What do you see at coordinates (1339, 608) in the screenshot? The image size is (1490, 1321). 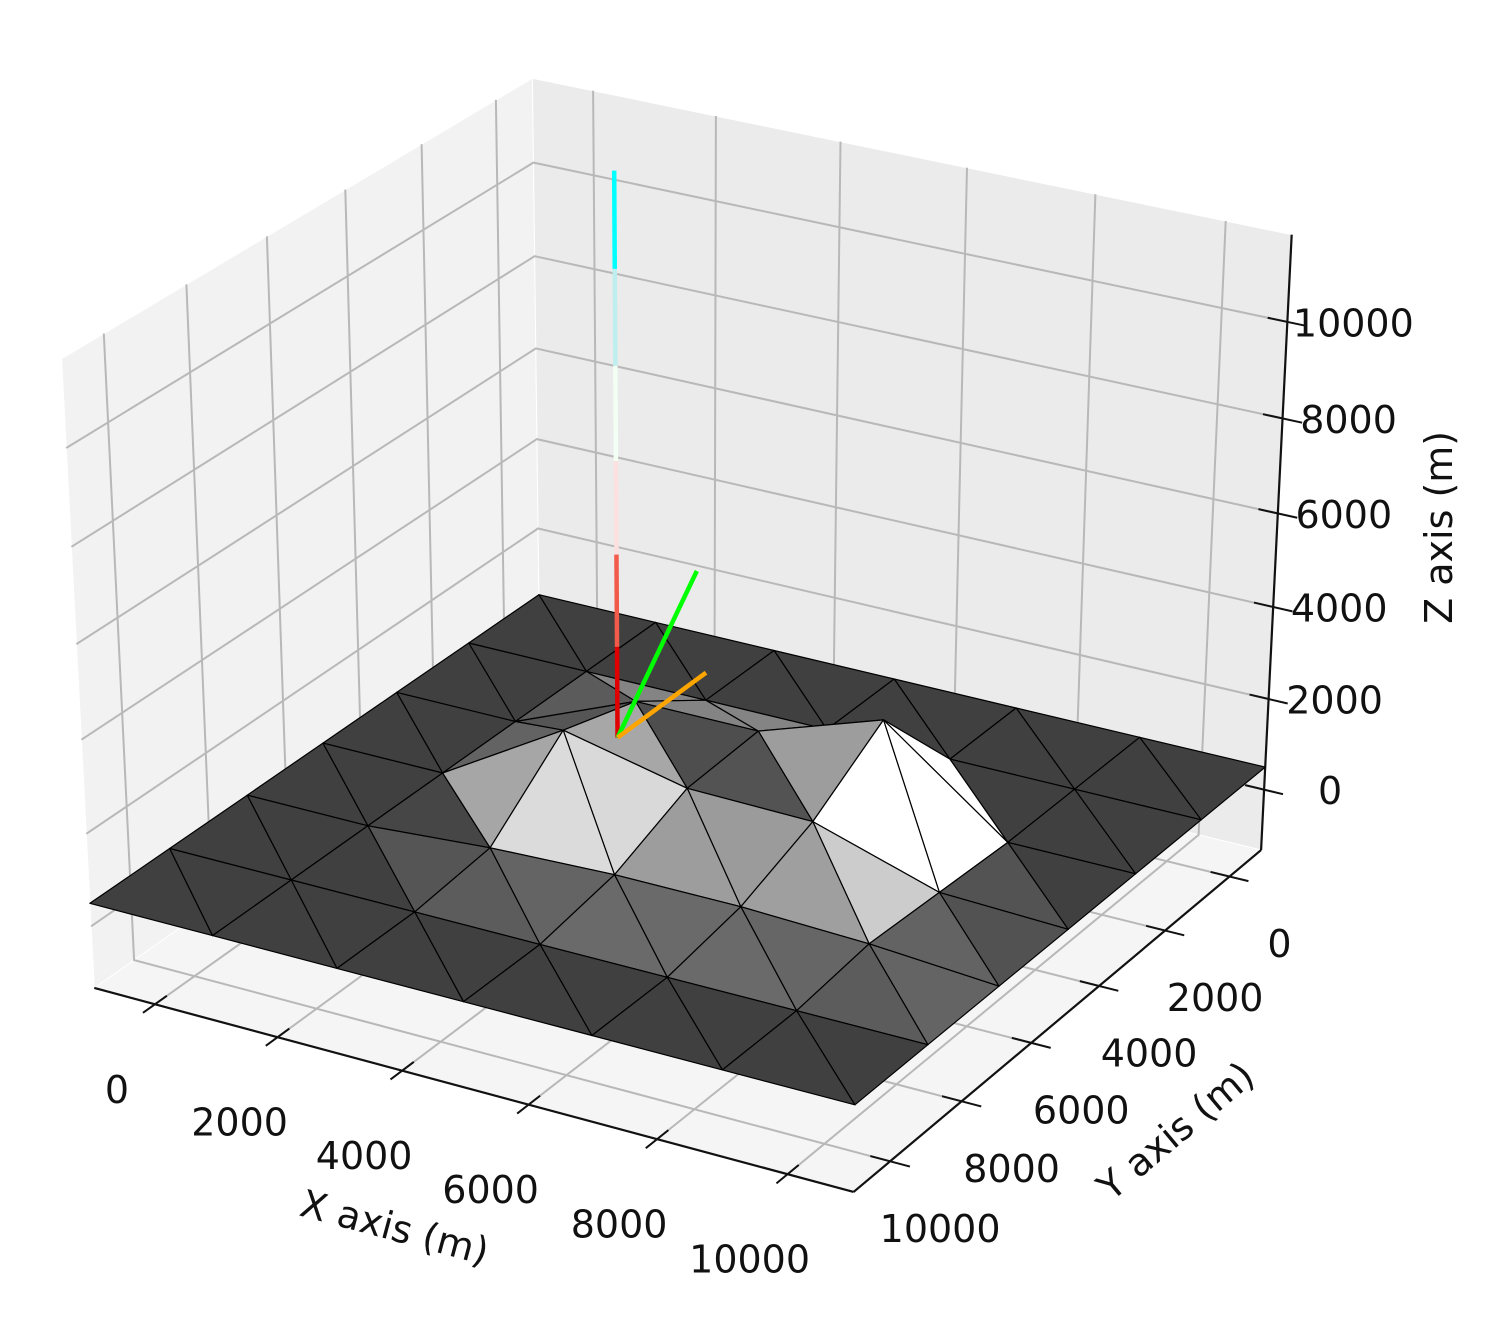 I see `z-tick-label: 4000` at bounding box center [1339, 608].